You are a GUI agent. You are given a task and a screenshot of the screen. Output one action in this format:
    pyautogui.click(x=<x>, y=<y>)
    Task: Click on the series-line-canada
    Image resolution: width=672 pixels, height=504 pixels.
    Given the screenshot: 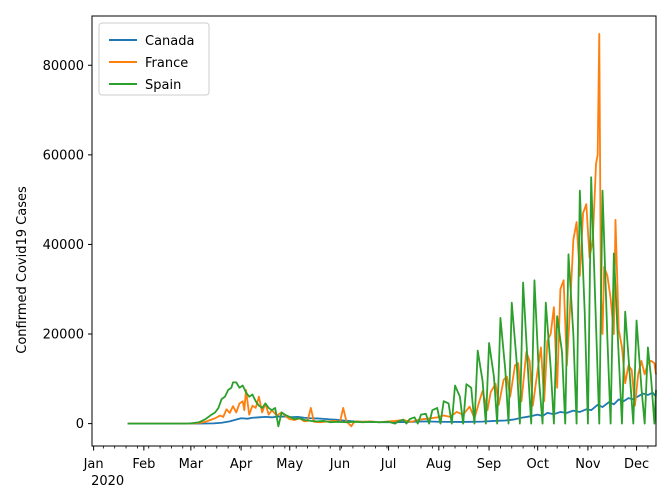 What is the action you would take?
    pyautogui.click(x=392, y=408)
    